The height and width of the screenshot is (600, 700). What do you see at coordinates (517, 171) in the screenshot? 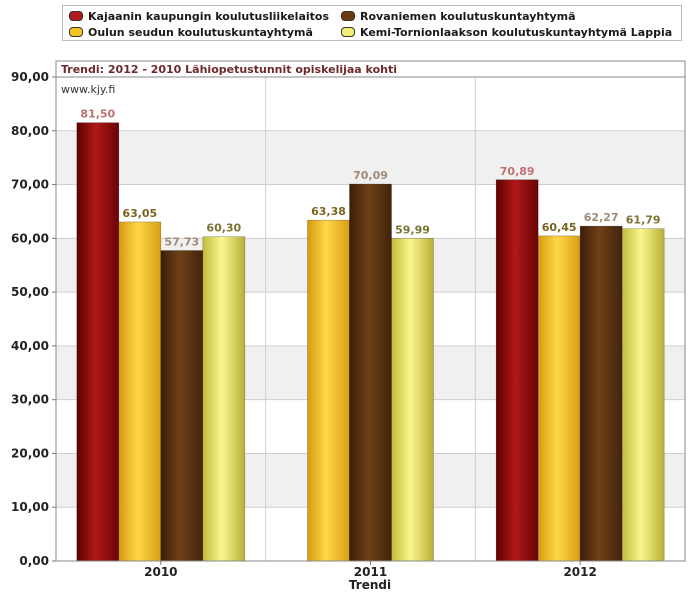
I see `bar-value-label: 70,89` at bounding box center [517, 171].